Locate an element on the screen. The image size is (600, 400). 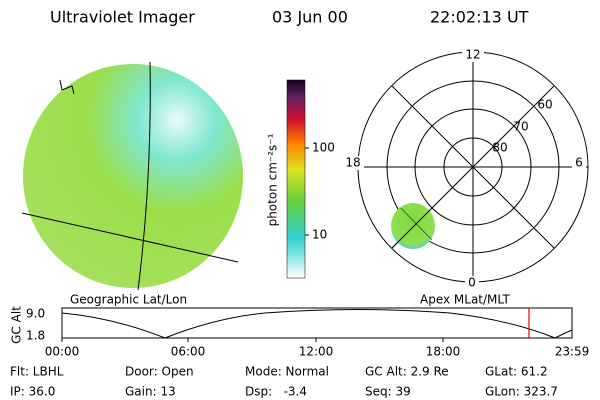
footer-field: IP: 36.0 is located at coordinates (32, 392).